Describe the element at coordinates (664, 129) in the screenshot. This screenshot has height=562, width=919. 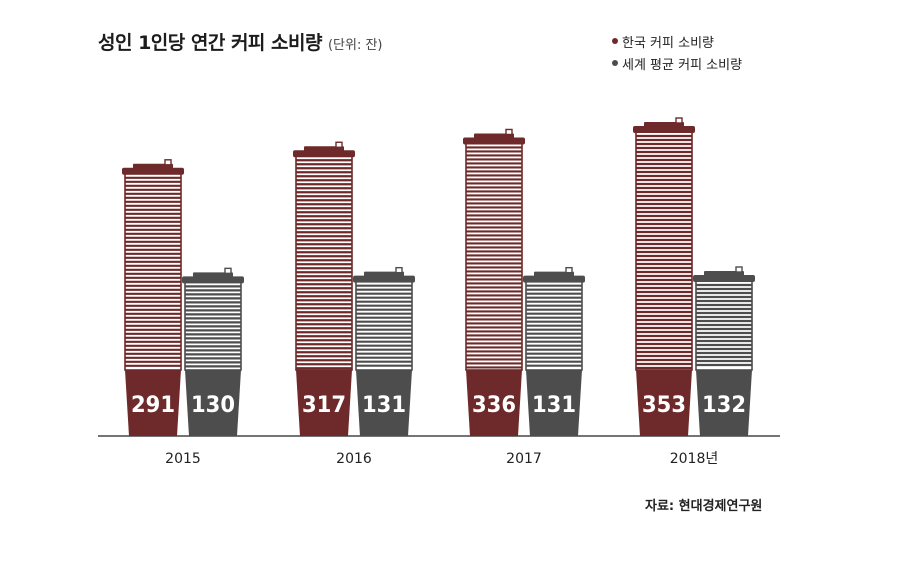
I see `bar-lid-korea-2018년` at that location.